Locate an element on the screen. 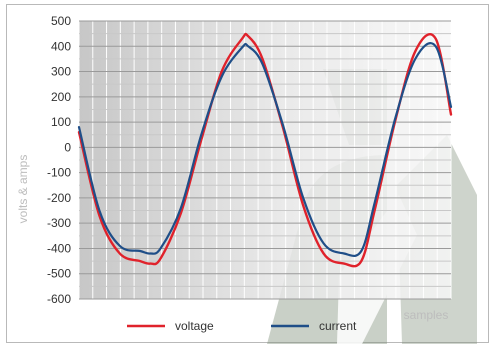 This screenshot has height=349, width=495. x-axis-label: samples is located at coordinates (426, 315).